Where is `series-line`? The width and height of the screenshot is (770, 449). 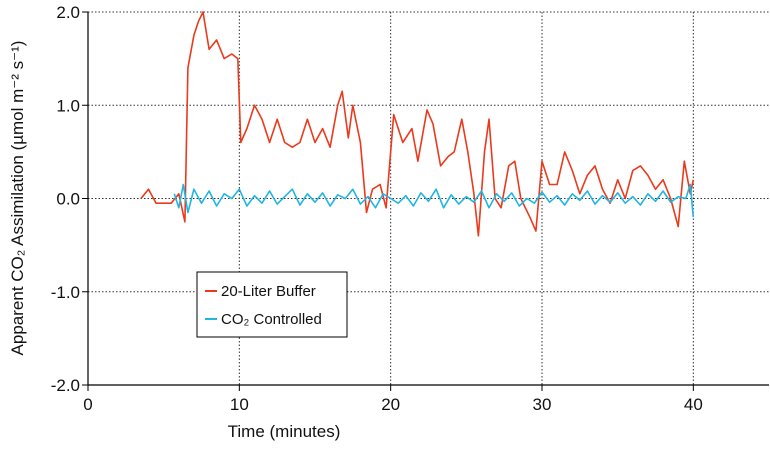
series-line is located at coordinates (434, 200).